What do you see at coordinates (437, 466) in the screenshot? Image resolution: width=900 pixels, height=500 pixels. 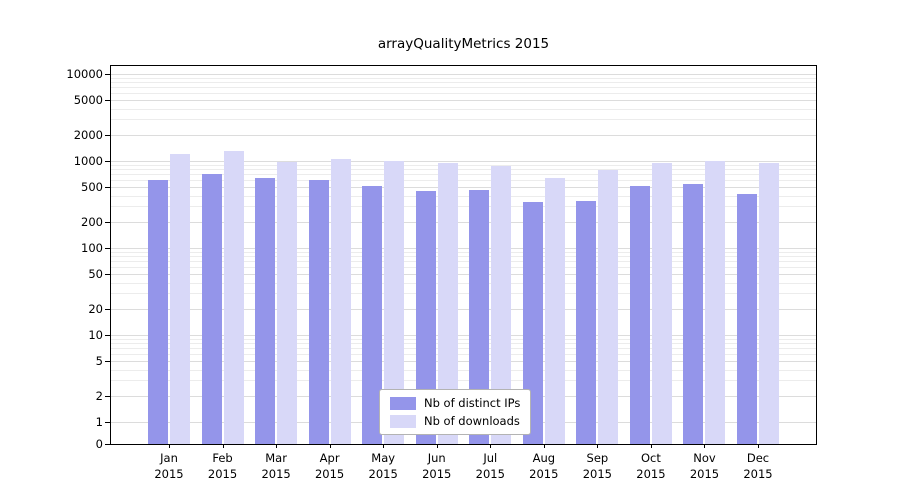 I see `x-tick-label-jun: Jun 2015` at bounding box center [437, 466].